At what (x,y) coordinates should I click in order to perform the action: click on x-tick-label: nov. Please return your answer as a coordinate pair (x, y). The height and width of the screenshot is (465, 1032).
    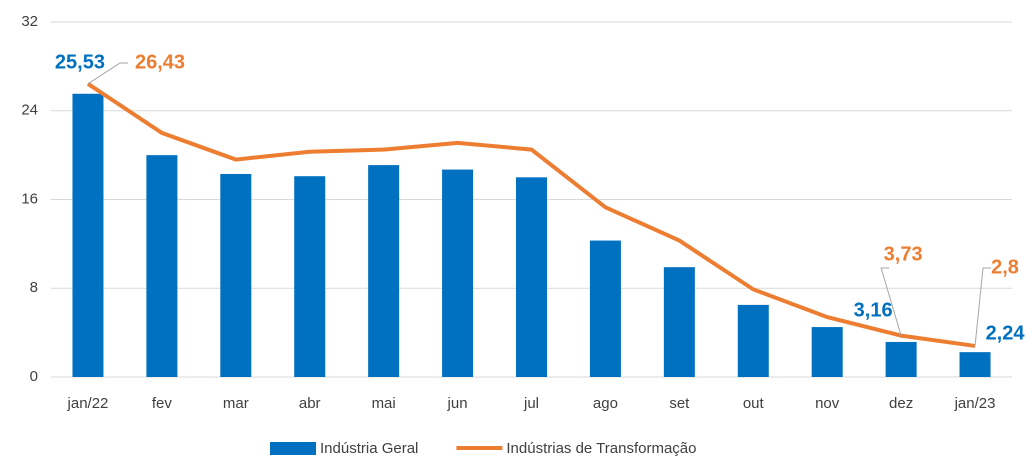
    Looking at the image, I should click on (827, 403).